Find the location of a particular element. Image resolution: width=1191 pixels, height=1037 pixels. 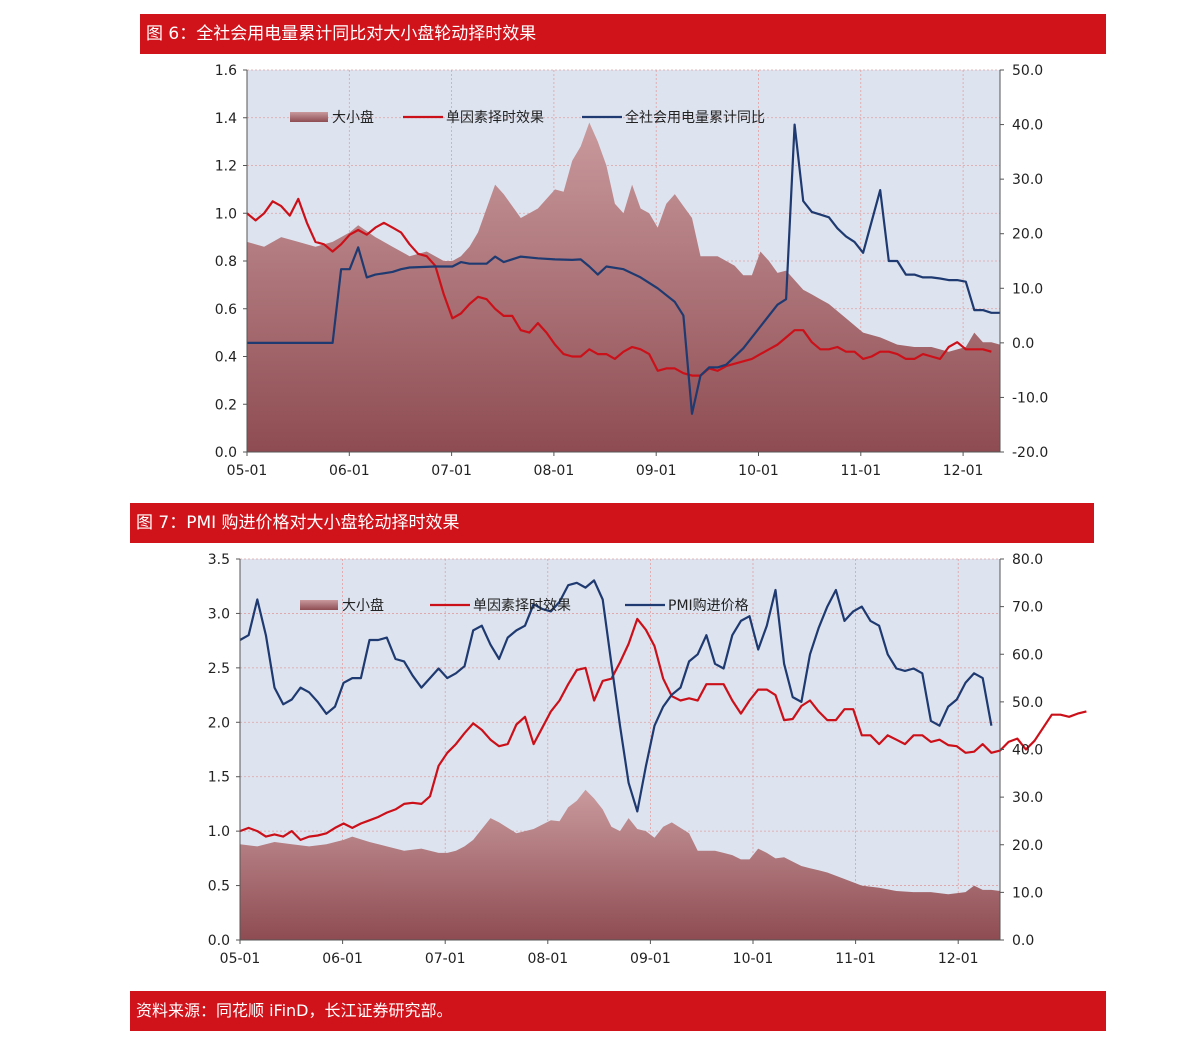

y-left-tick-label: 3.0 is located at coordinates (219, 614).